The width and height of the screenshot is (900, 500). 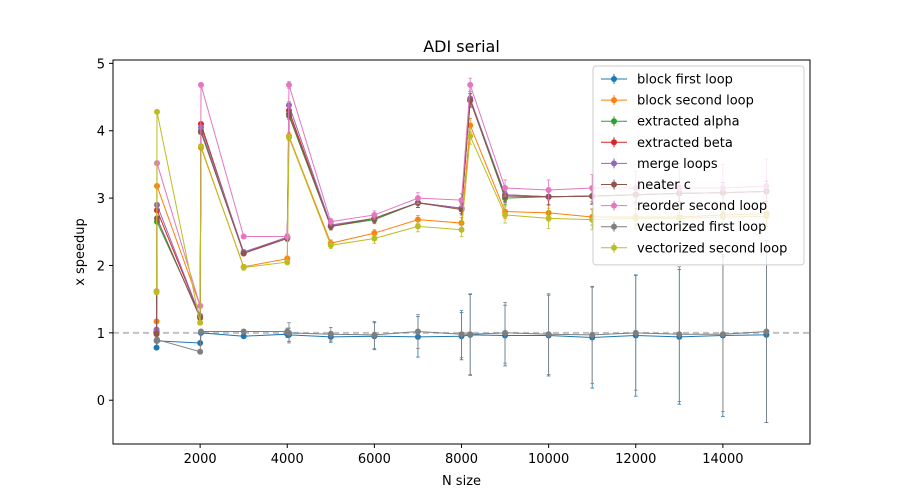 I want to click on y-tick-label: 0, so click(x=101, y=401).